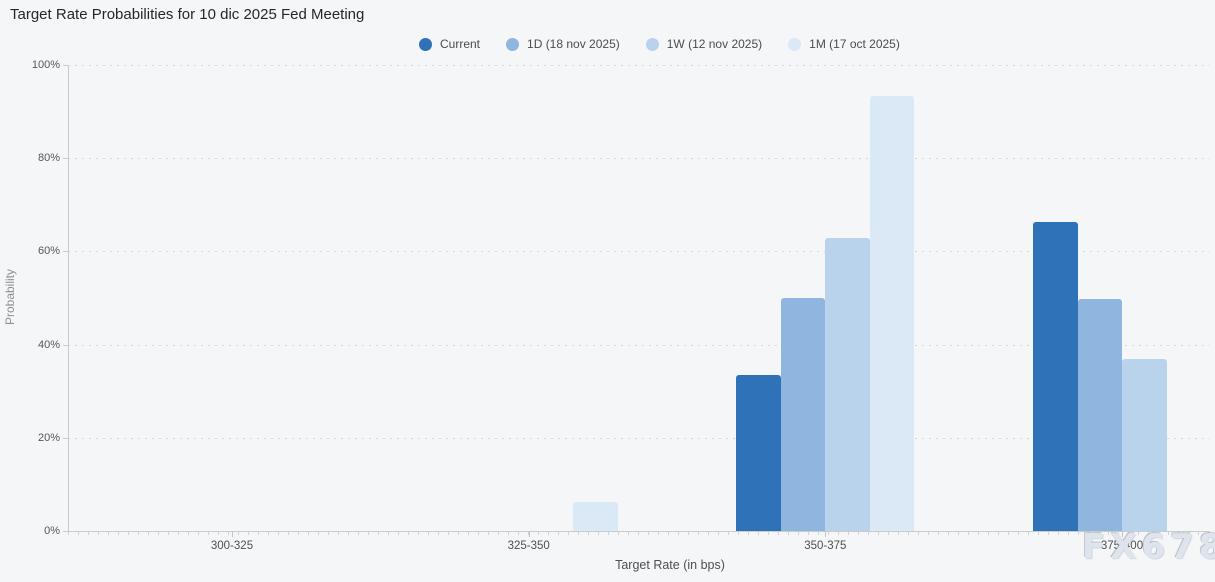 The image size is (1215, 582). I want to click on legend-item-label: 1W (12 nov 2025), so click(714, 44).